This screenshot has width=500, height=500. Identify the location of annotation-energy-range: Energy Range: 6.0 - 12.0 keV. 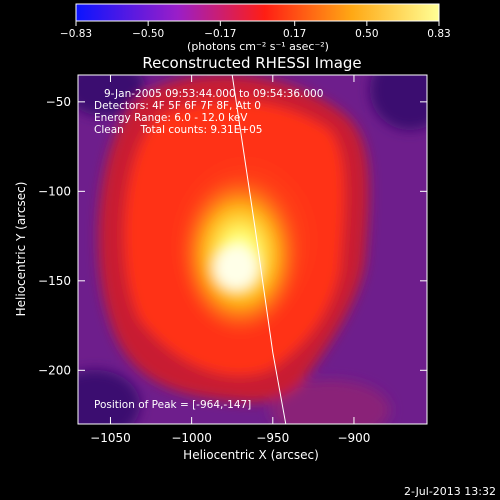
(171, 118).